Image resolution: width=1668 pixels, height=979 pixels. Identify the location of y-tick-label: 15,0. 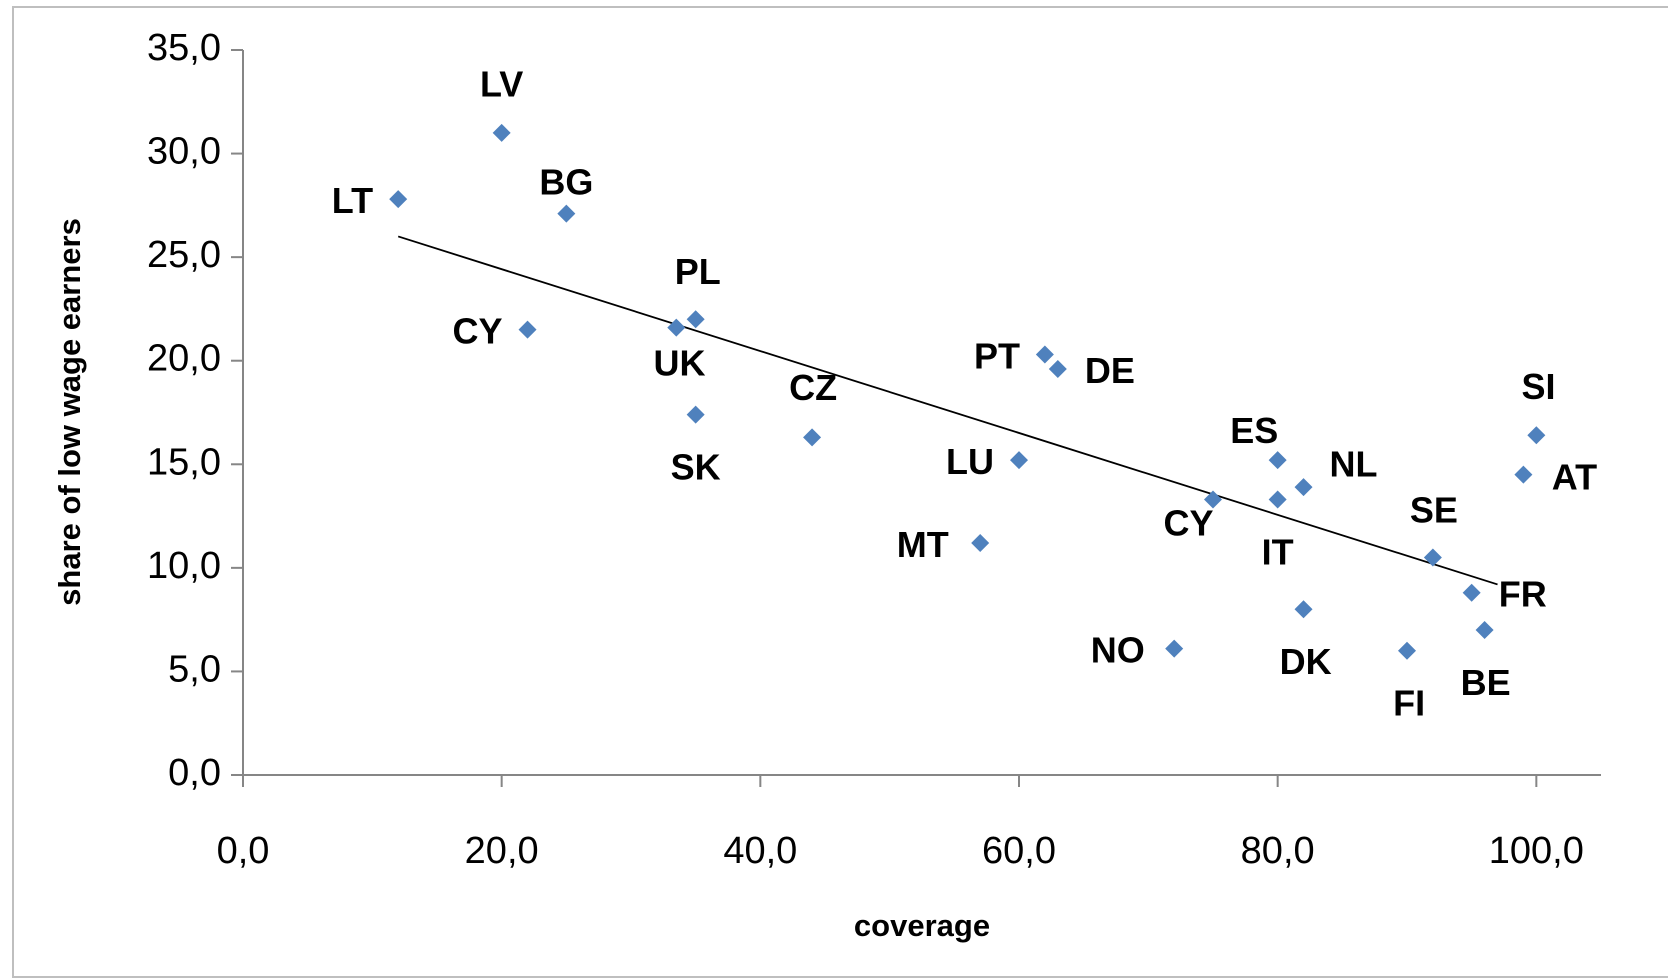
(184, 462).